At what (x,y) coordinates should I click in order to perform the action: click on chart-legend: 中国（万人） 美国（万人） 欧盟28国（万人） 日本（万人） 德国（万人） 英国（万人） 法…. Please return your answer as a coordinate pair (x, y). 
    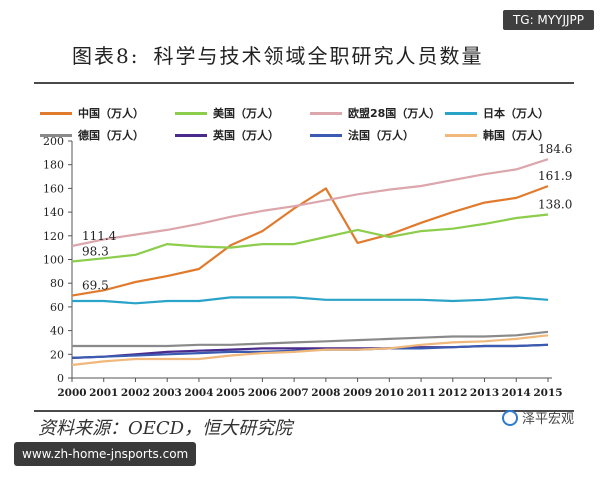
    Looking at the image, I should click on (310, 124).